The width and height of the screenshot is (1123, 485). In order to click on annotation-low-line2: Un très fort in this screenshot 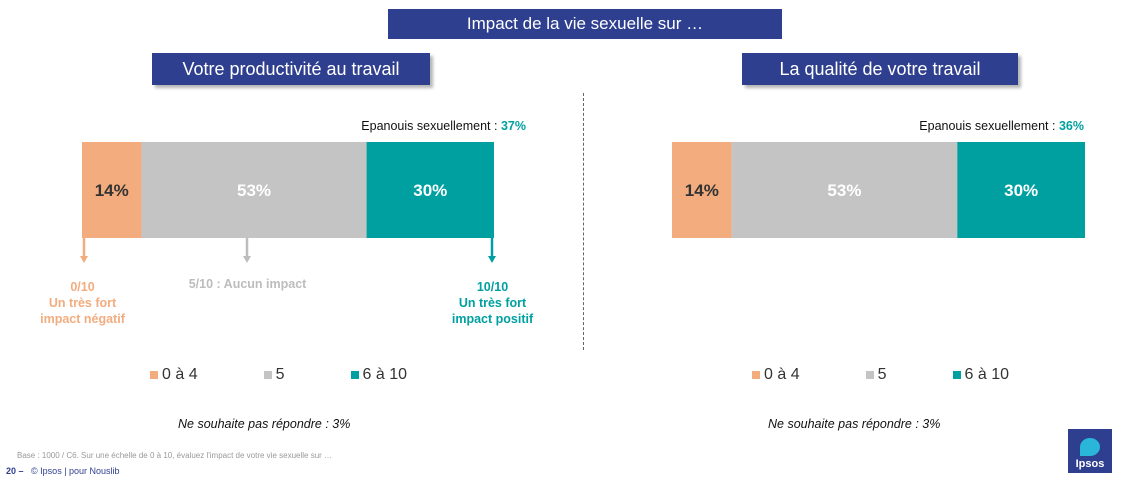, I will do `click(82, 303)`.